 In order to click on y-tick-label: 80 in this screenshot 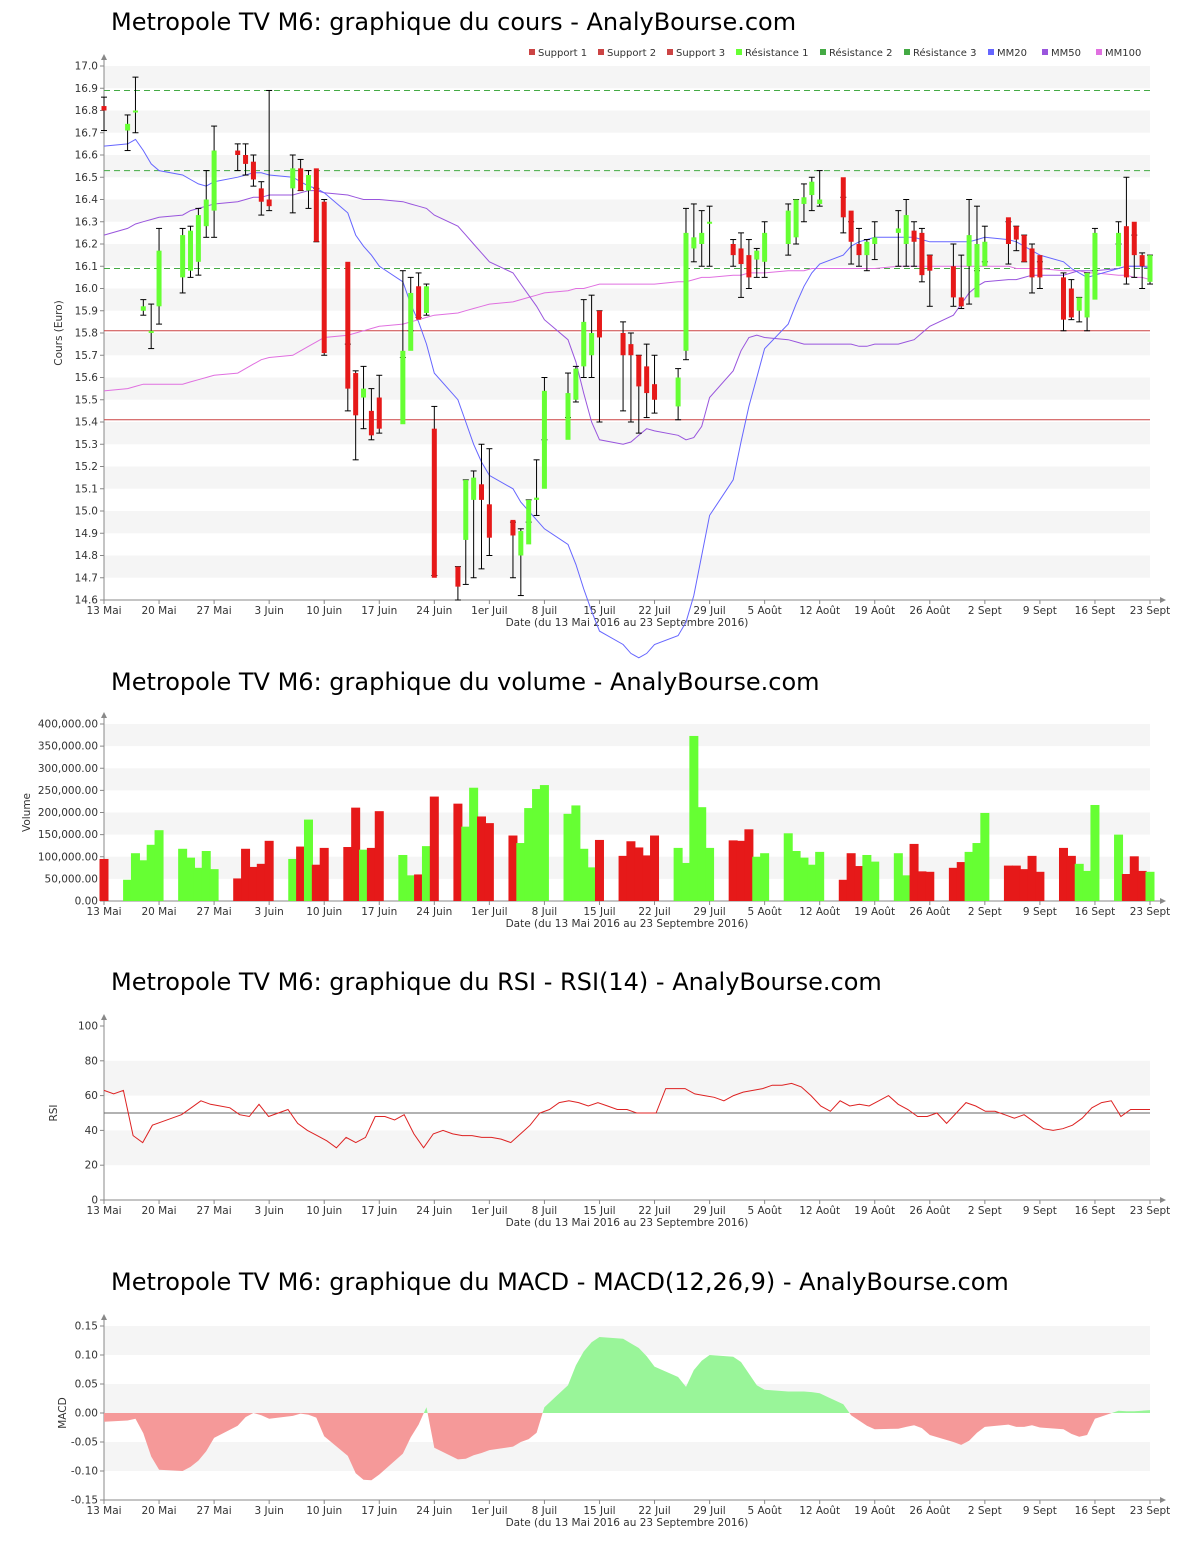, I will do `click(91, 1061)`.